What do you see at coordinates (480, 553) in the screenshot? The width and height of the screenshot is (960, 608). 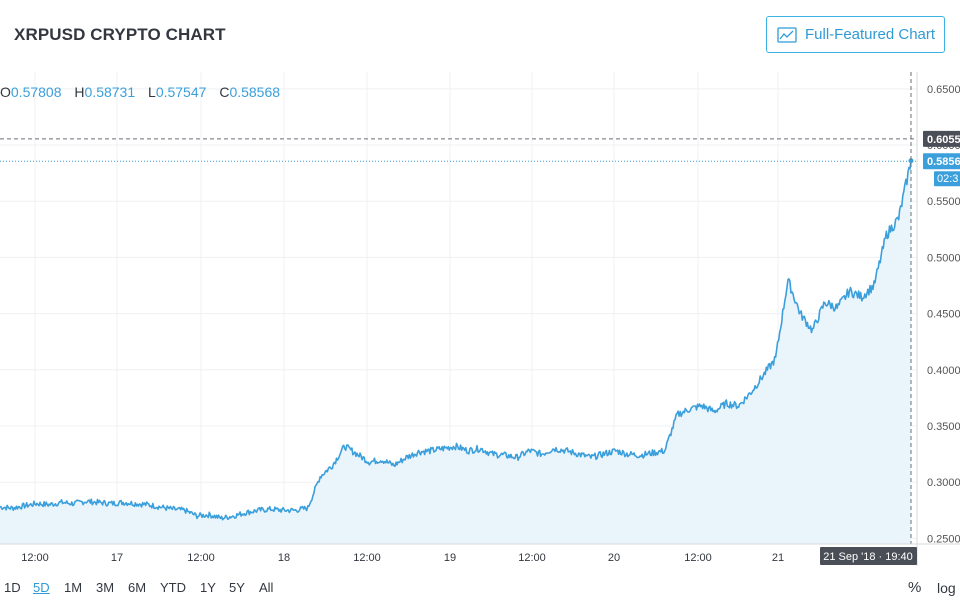 I see `time-axis: 12:00 17 12:00 18 12:00 19 12:00 20 12:00 21` at bounding box center [480, 553].